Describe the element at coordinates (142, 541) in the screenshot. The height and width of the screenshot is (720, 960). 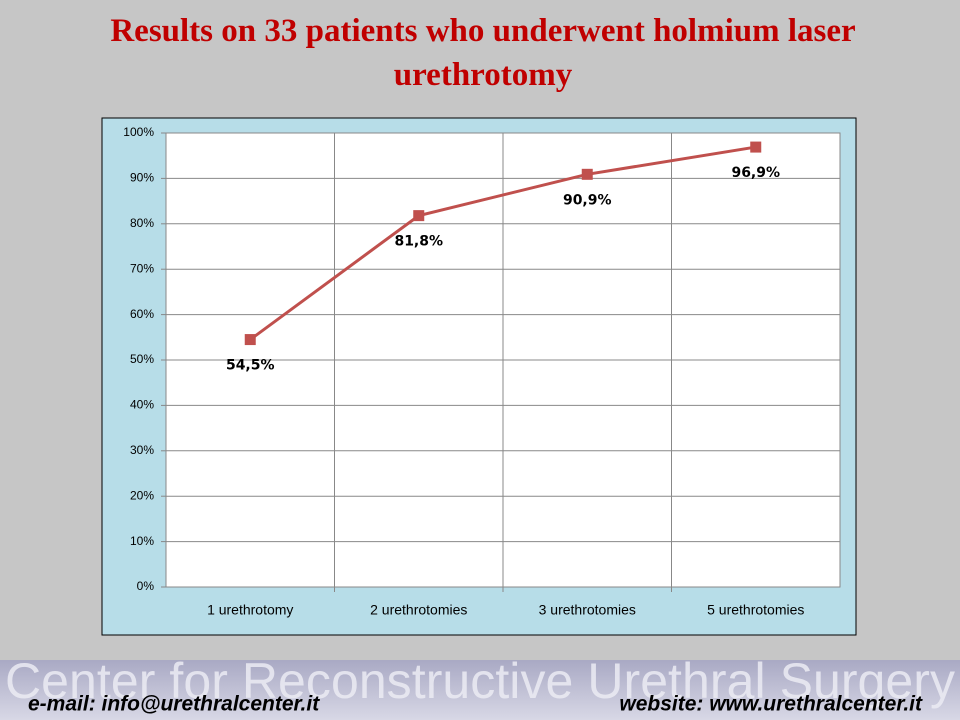
I see `y-tick-label: 10%` at that location.